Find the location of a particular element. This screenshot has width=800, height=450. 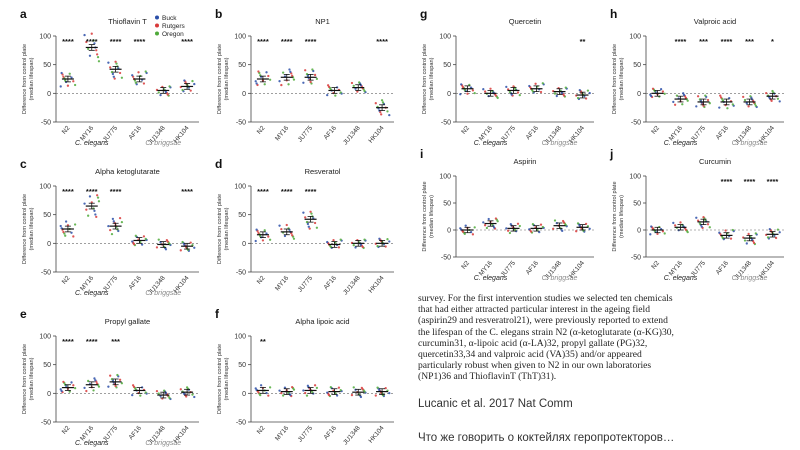

panel-letter: i is located at coordinates (421, 154).